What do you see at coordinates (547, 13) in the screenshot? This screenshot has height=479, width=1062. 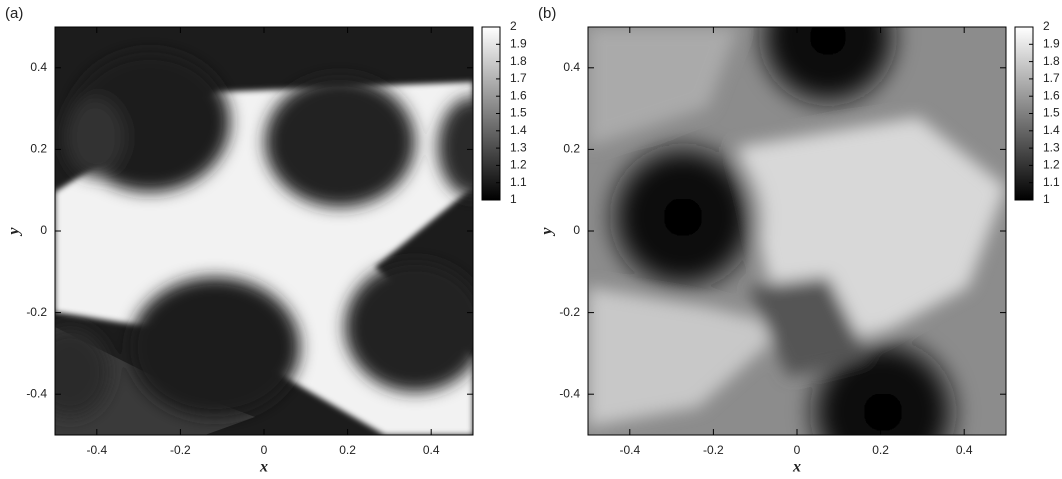 I see `panel-label: (b)` at bounding box center [547, 13].